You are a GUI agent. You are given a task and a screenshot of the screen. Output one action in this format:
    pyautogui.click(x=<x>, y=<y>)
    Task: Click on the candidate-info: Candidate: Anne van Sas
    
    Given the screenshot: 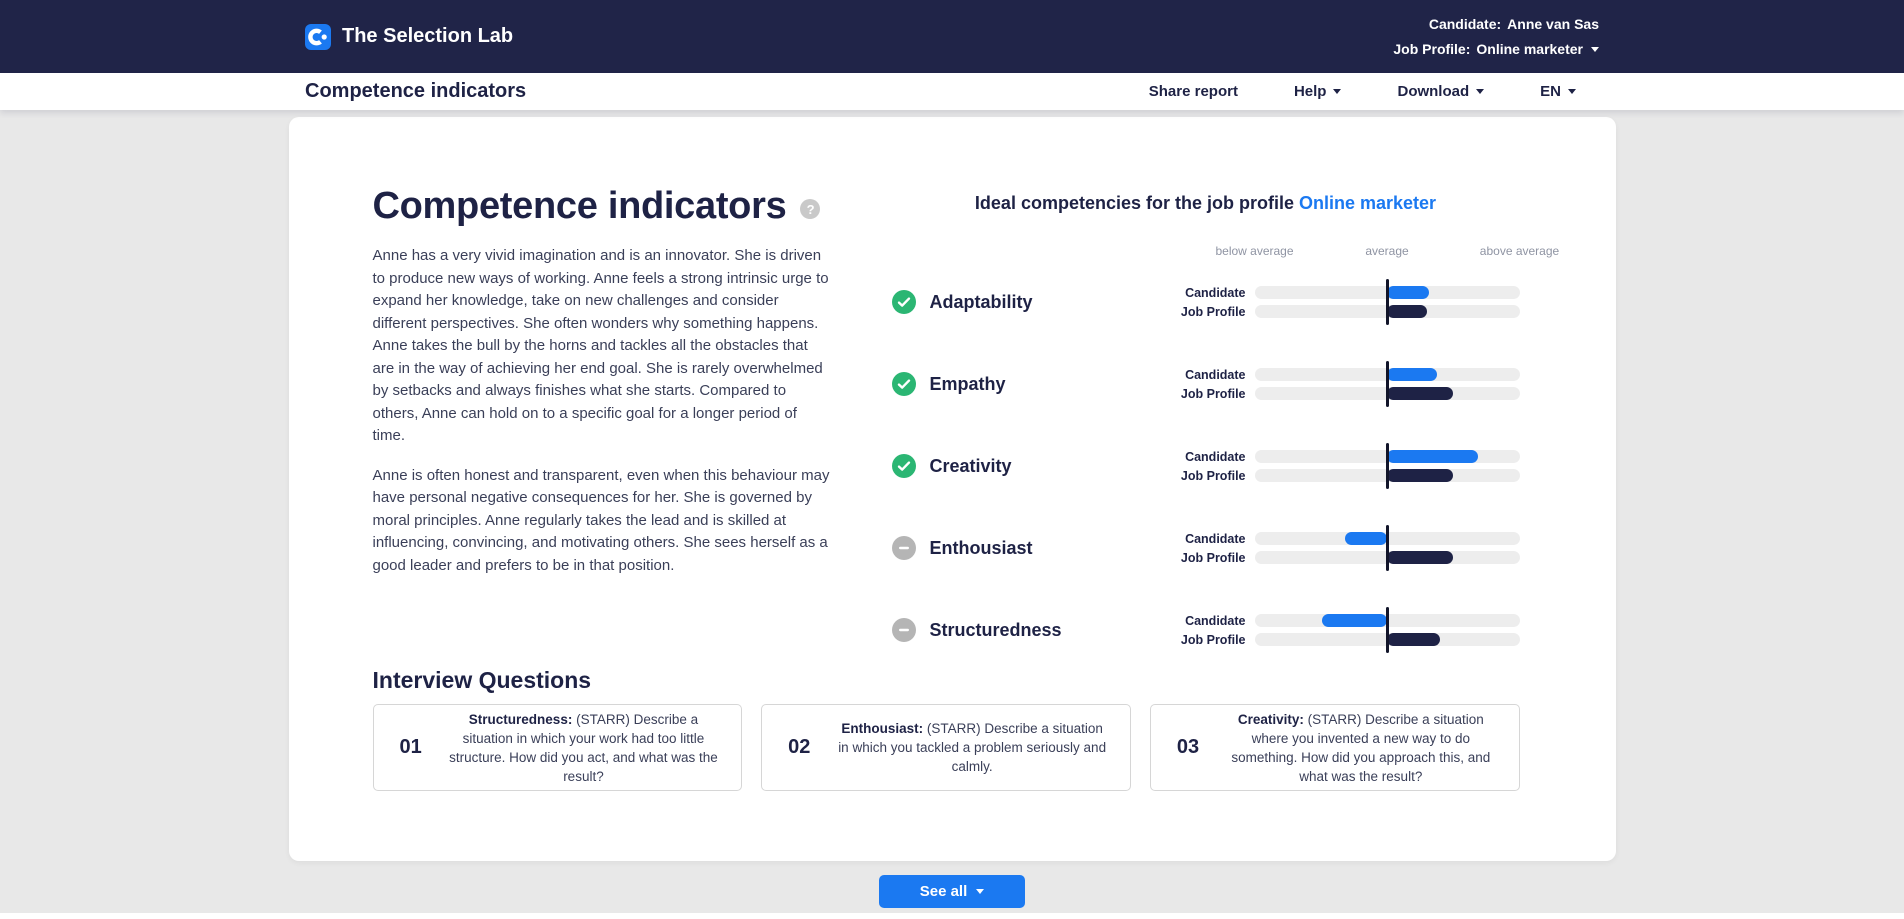 What is the action you would take?
    pyautogui.click(x=1514, y=24)
    